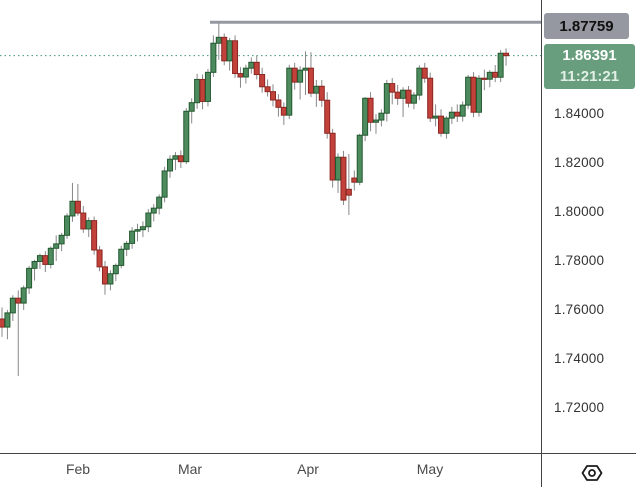 This screenshot has height=487, width=636. Describe the element at coordinates (78, 469) in the screenshot. I see `time-axis-label: Feb` at that location.